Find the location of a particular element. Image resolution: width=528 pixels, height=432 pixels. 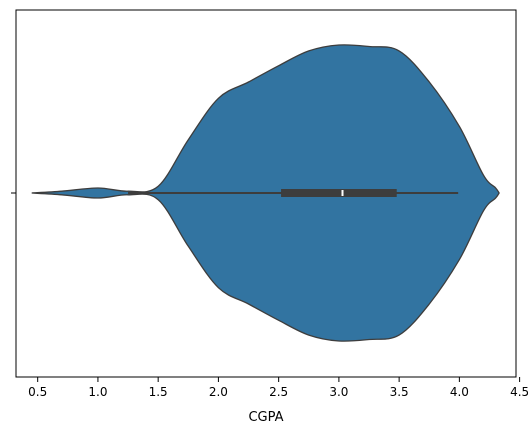

x-tick-label: 3.0 is located at coordinates (338, 392).